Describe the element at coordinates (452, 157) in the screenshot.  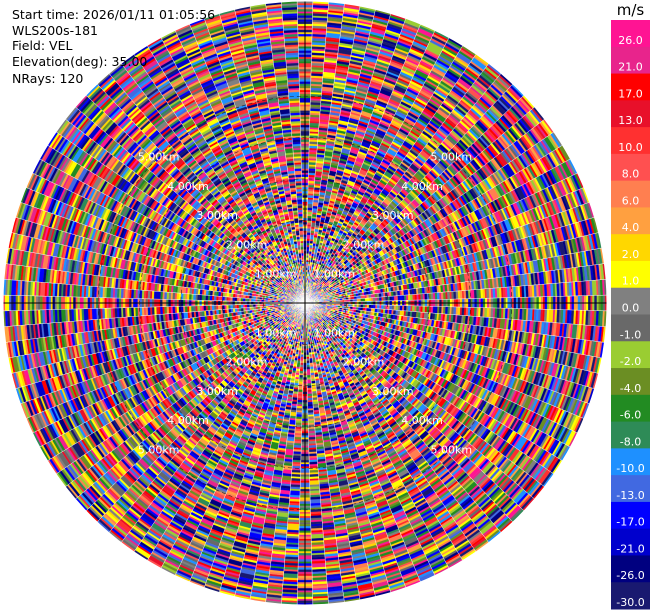
I see `range-ring-label: 5.00km` at that location.